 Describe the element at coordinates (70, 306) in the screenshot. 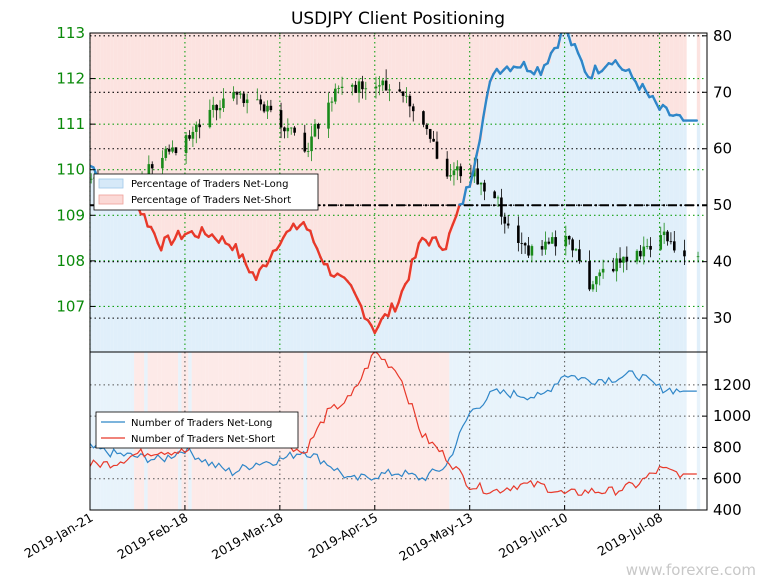

I see `left-tick-label: 107` at that location.